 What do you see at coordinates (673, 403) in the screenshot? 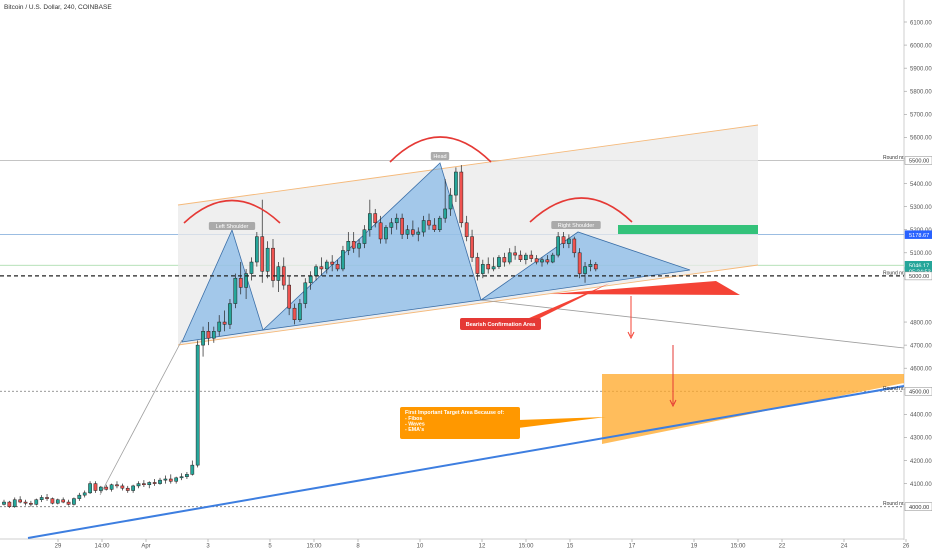
I see `target-arrow-head` at bounding box center [673, 403].